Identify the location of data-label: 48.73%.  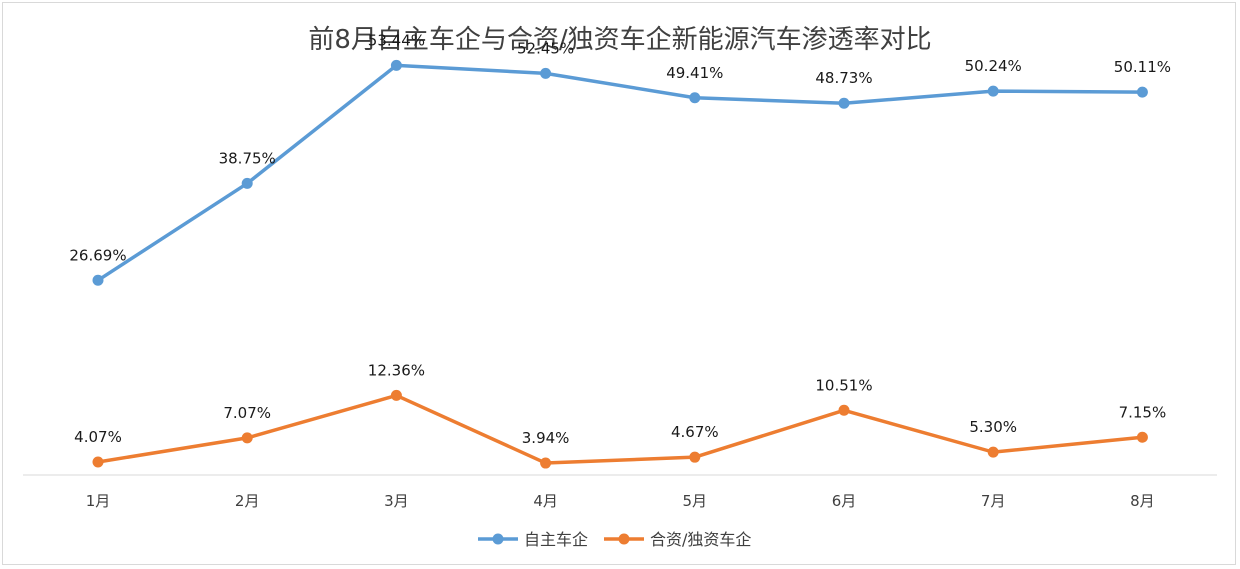
(843, 78).